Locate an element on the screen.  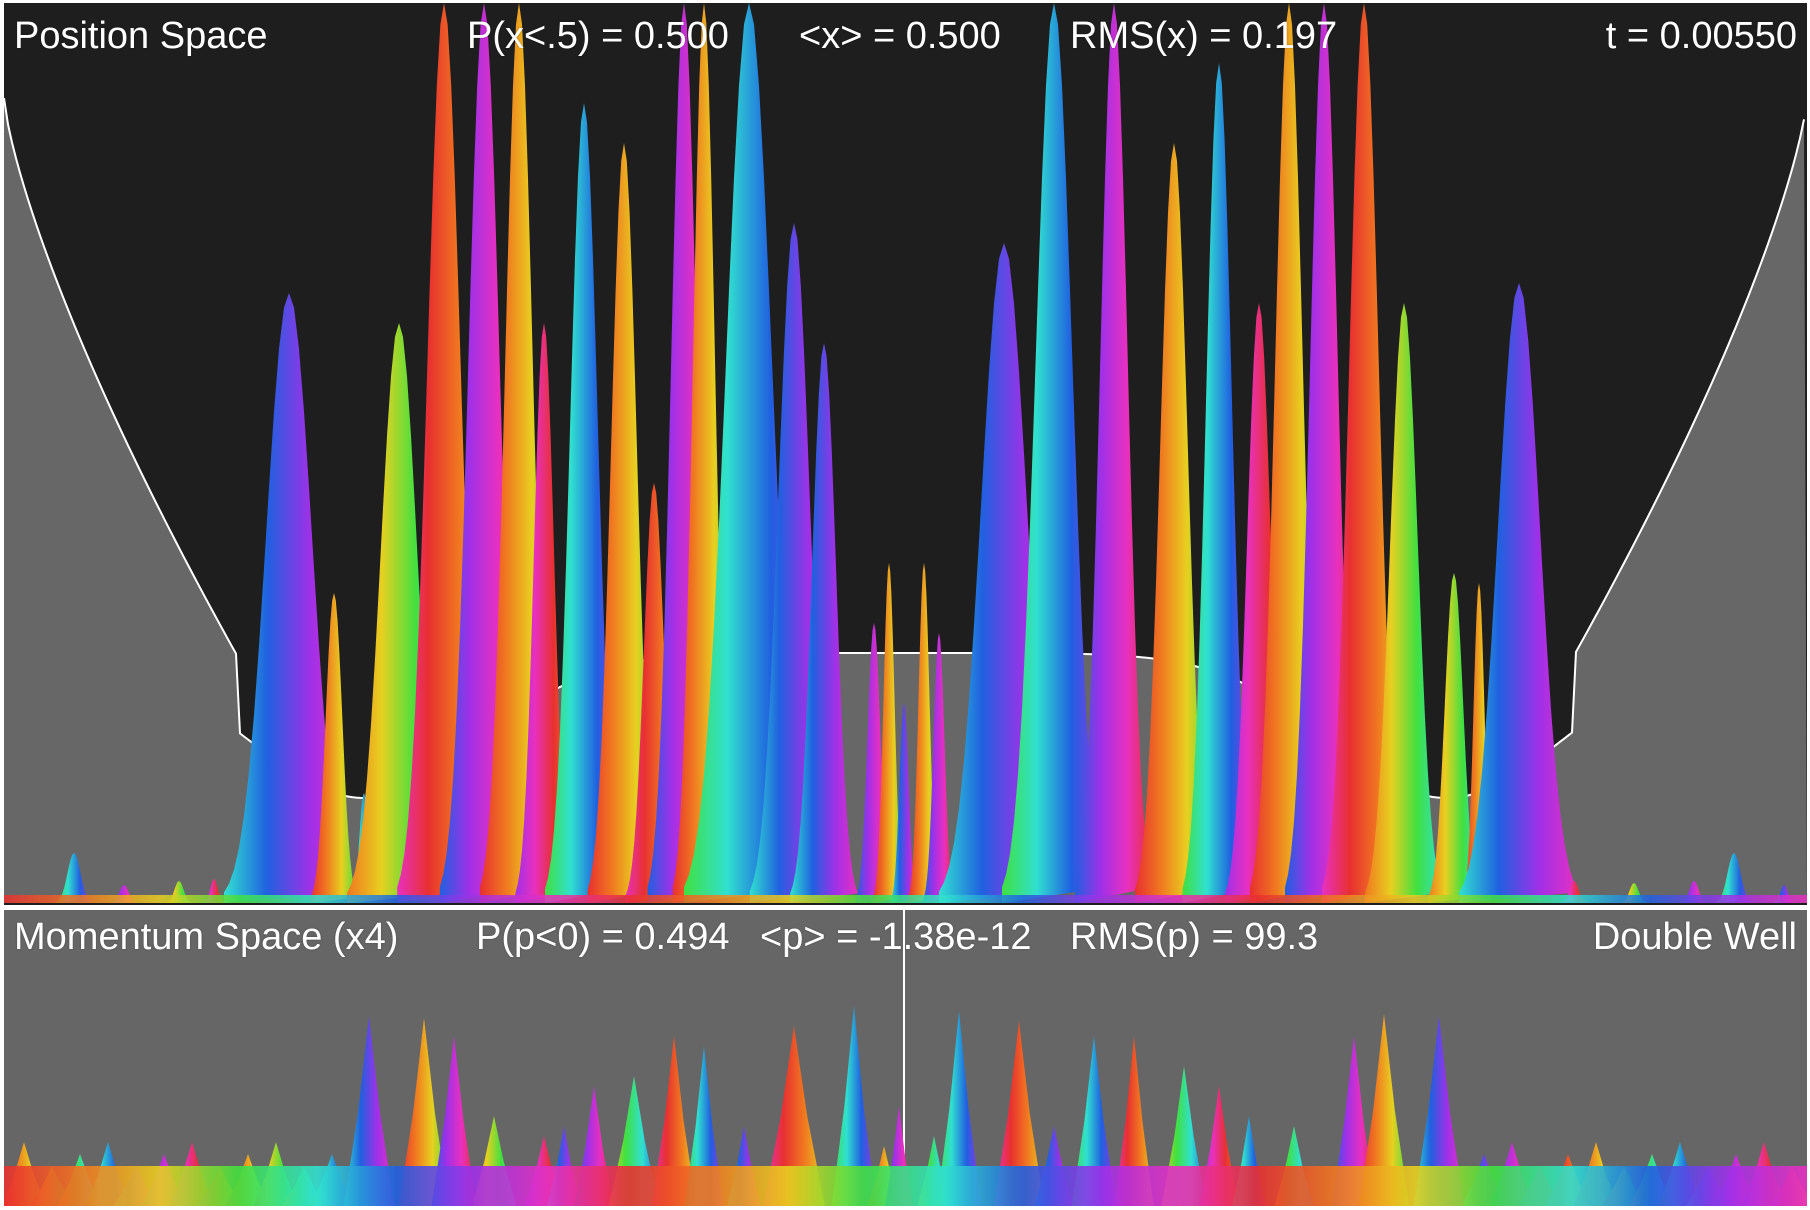
potential-mode-label: Double Well is located at coordinates (1695, 937).